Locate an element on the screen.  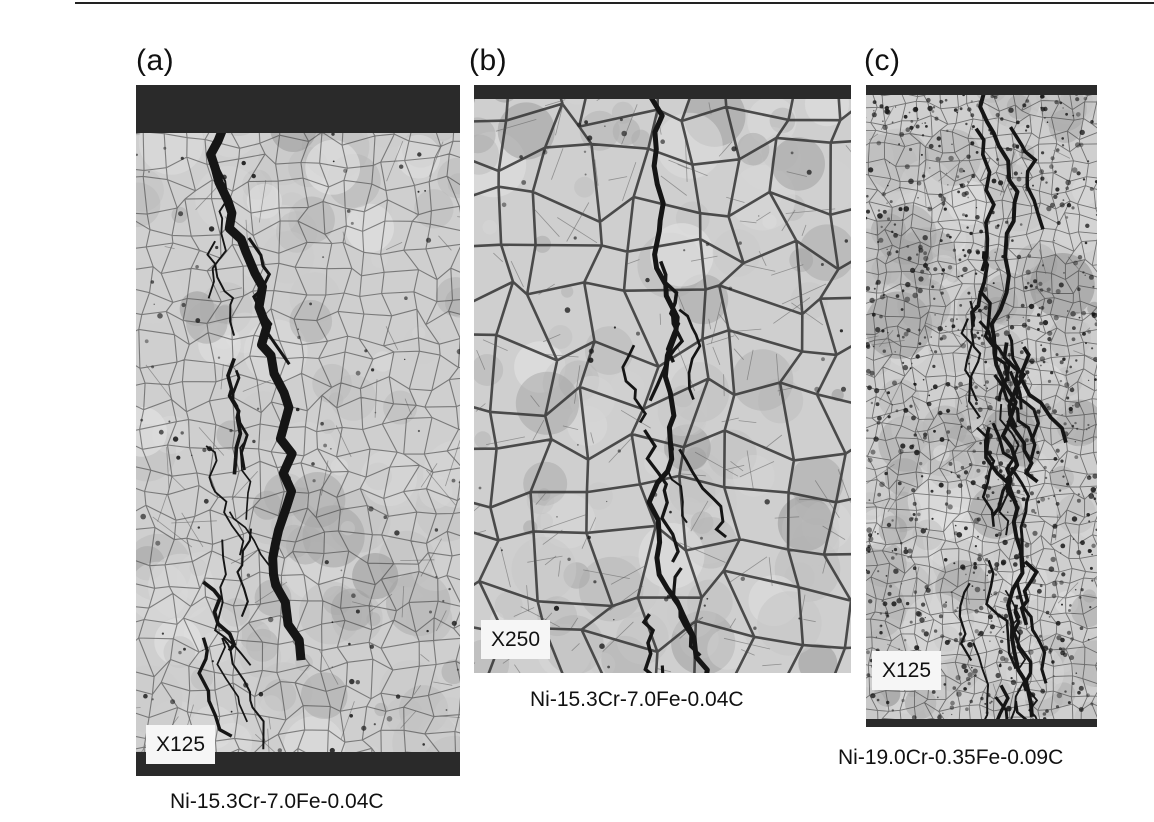
panel-a-caption: Ni-15.3Cr-7.0Fe-0.04C is located at coordinates (277, 801).